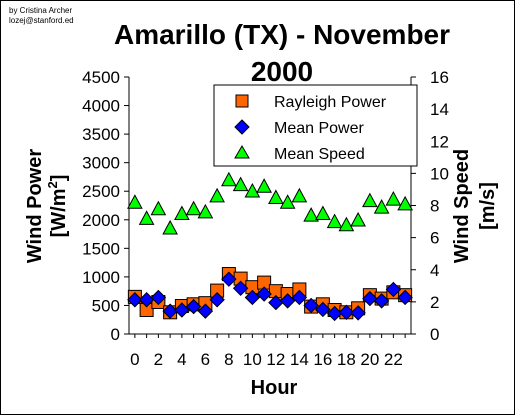 This screenshot has width=515, height=416. Describe the element at coordinates (35, 206) in the screenshot. I see `left-y-axis-label-line-1: Wind Power` at that location.